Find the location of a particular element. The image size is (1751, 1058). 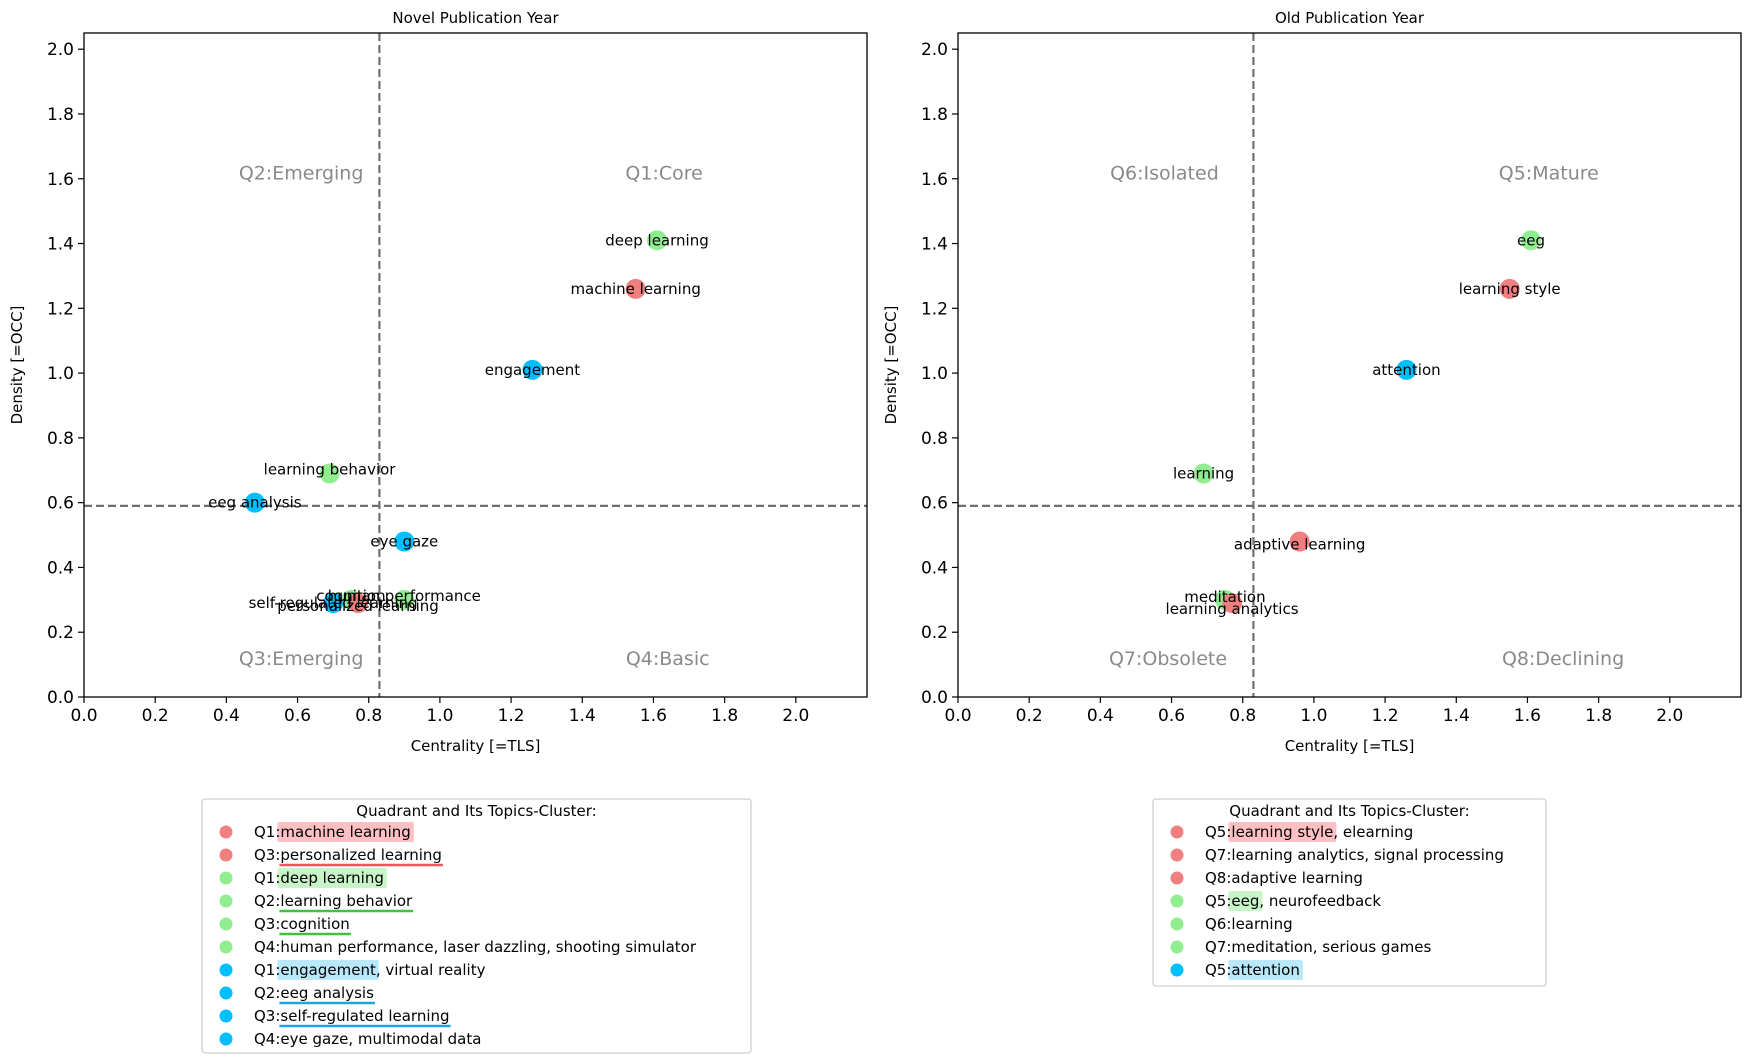

y-tick-label: 1.6 is located at coordinates (934, 180).